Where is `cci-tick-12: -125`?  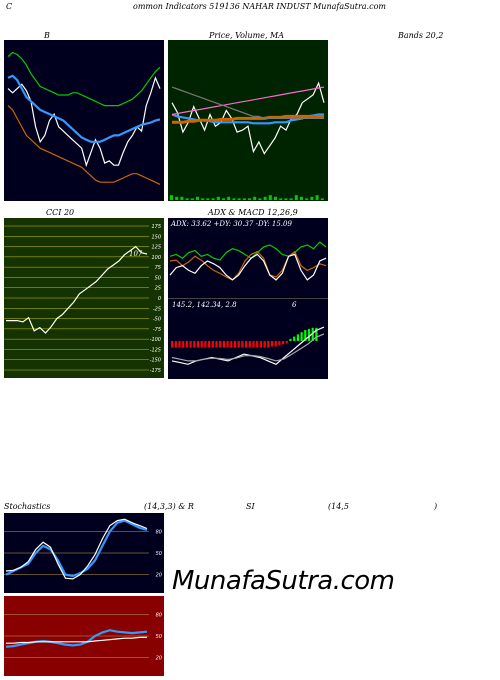 cci-tick-12: -125 is located at coordinates (155, 350).